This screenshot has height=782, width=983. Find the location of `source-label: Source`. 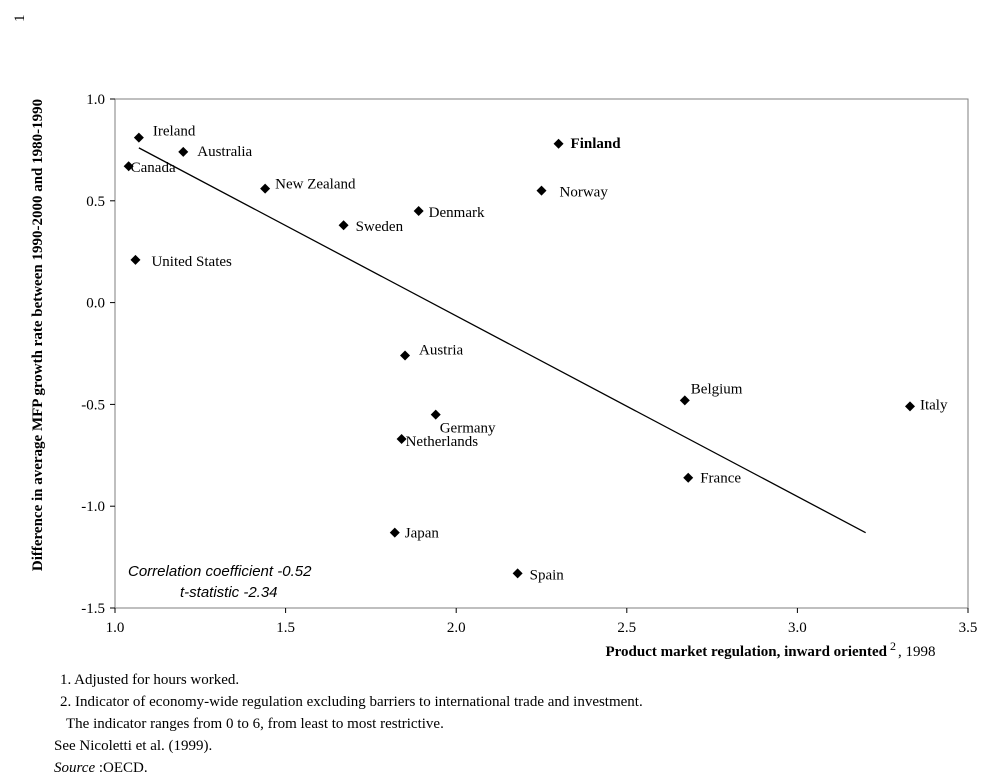

source-label: Source is located at coordinates (75, 768).